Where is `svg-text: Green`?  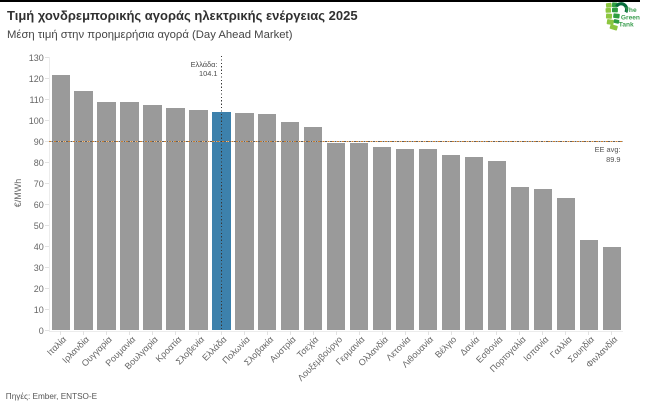 svg-text: Green is located at coordinates (630, 17).